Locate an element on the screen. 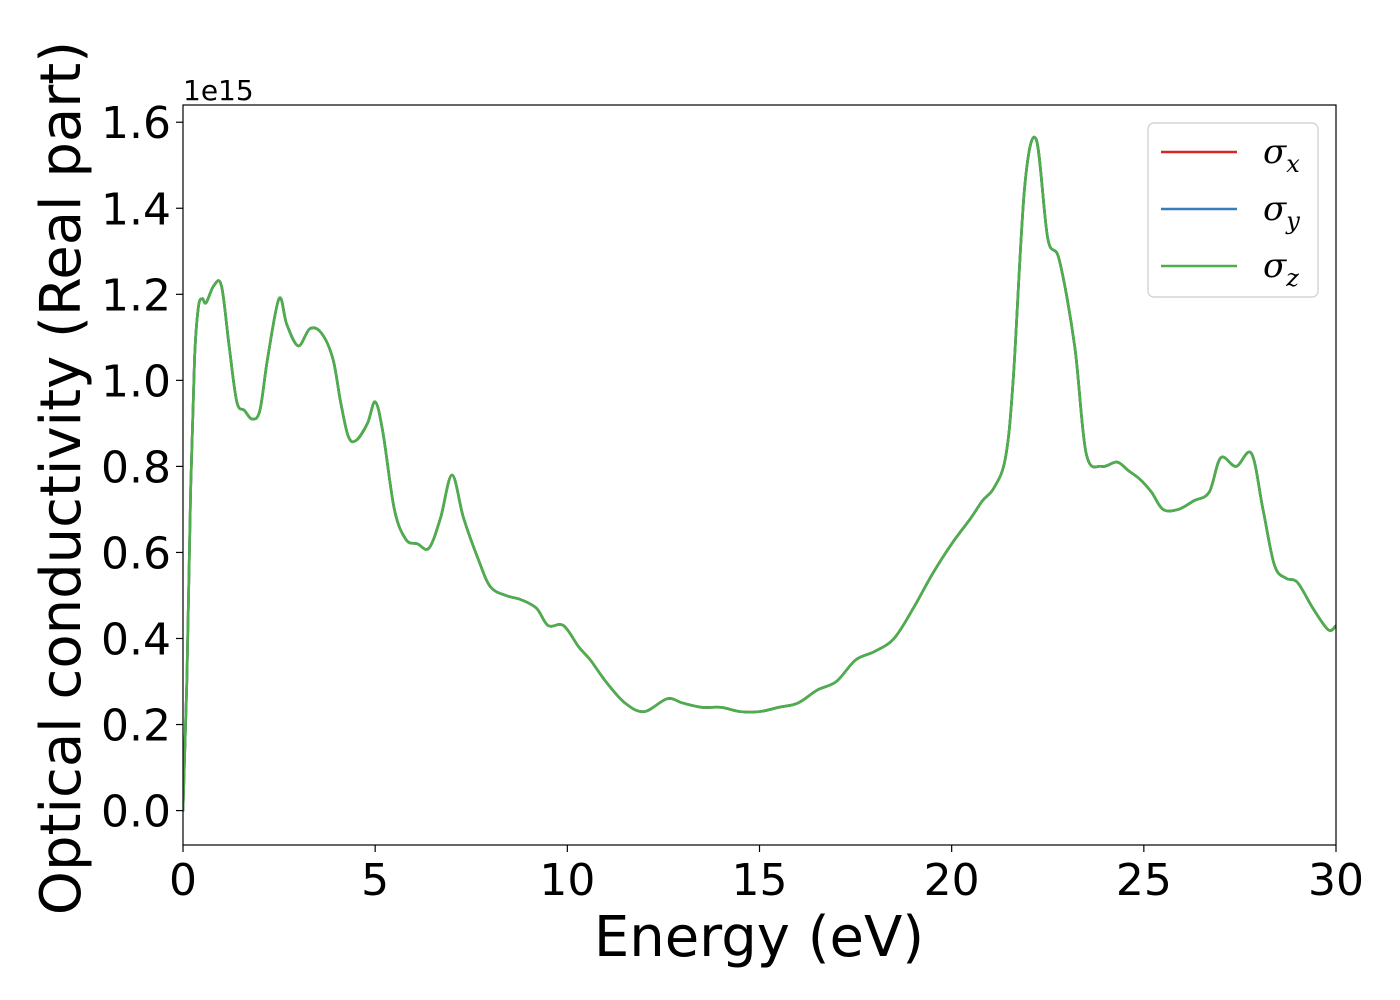 This screenshot has width=1400, height=1000. x-tick-label: 20 is located at coordinates (952, 880).